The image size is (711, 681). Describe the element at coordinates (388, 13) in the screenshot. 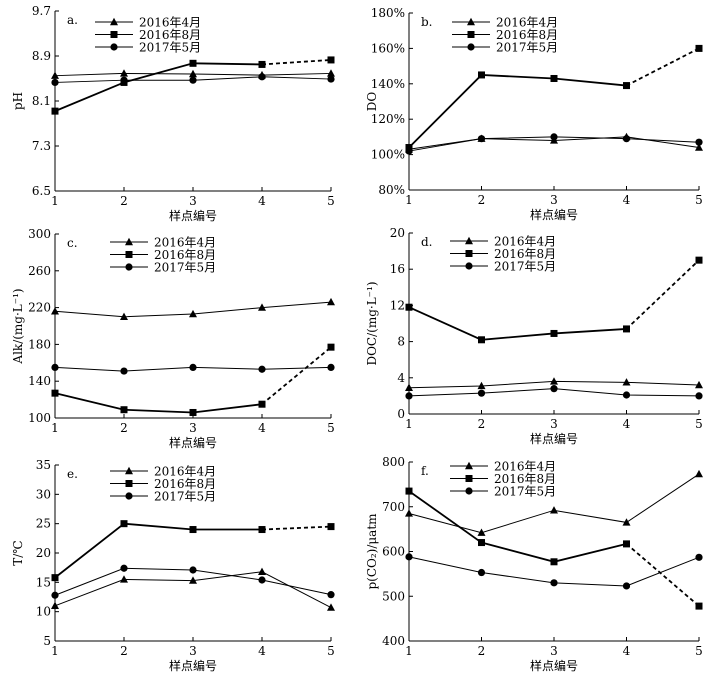

I see `y-tick-label: 180%` at that location.